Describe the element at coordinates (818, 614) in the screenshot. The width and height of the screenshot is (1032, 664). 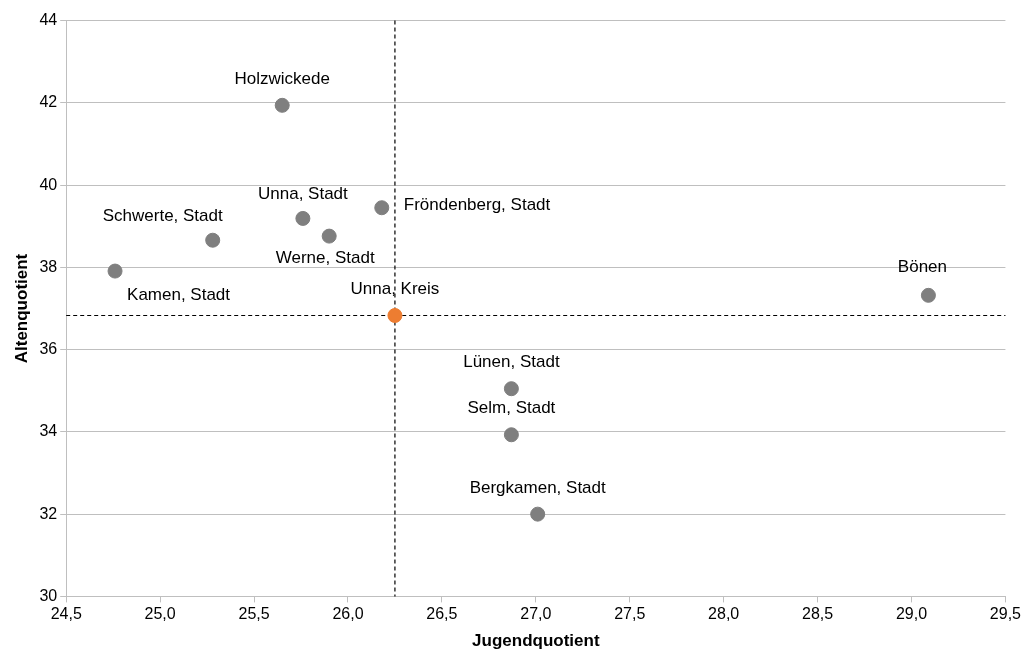
I see `x-tick-label: 28,5` at that location.